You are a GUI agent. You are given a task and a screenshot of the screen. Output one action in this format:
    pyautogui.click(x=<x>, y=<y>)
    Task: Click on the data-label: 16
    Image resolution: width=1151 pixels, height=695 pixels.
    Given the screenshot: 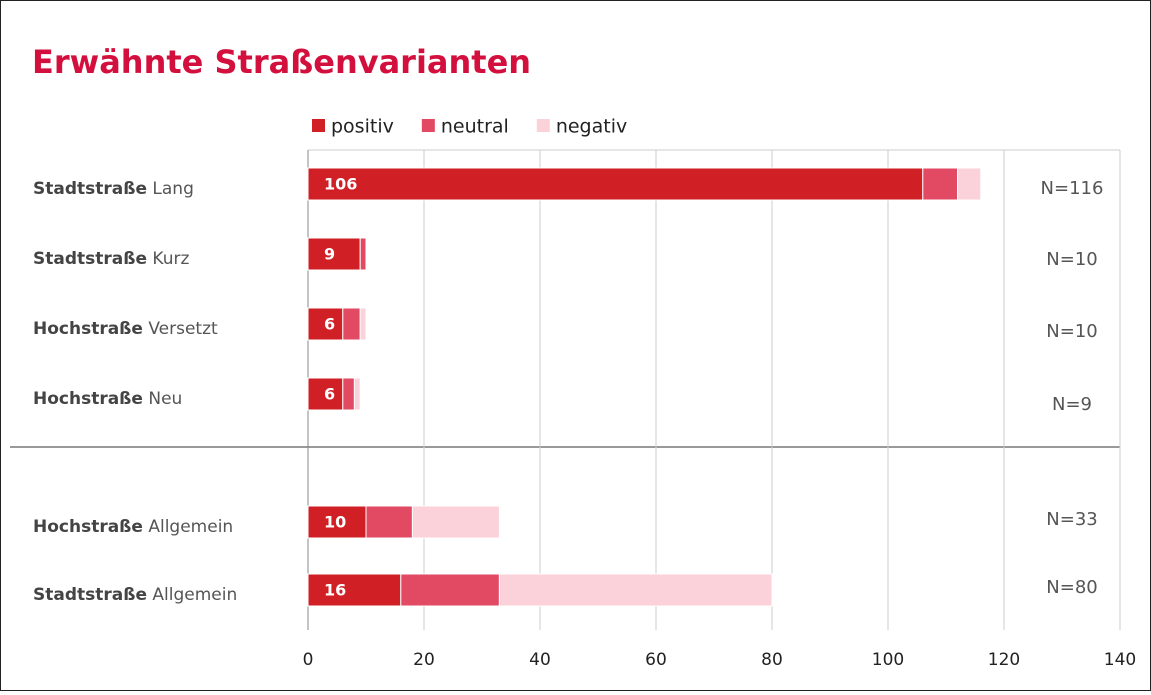 What is the action you would take?
    pyautogui.click(x=335, y=590)
    